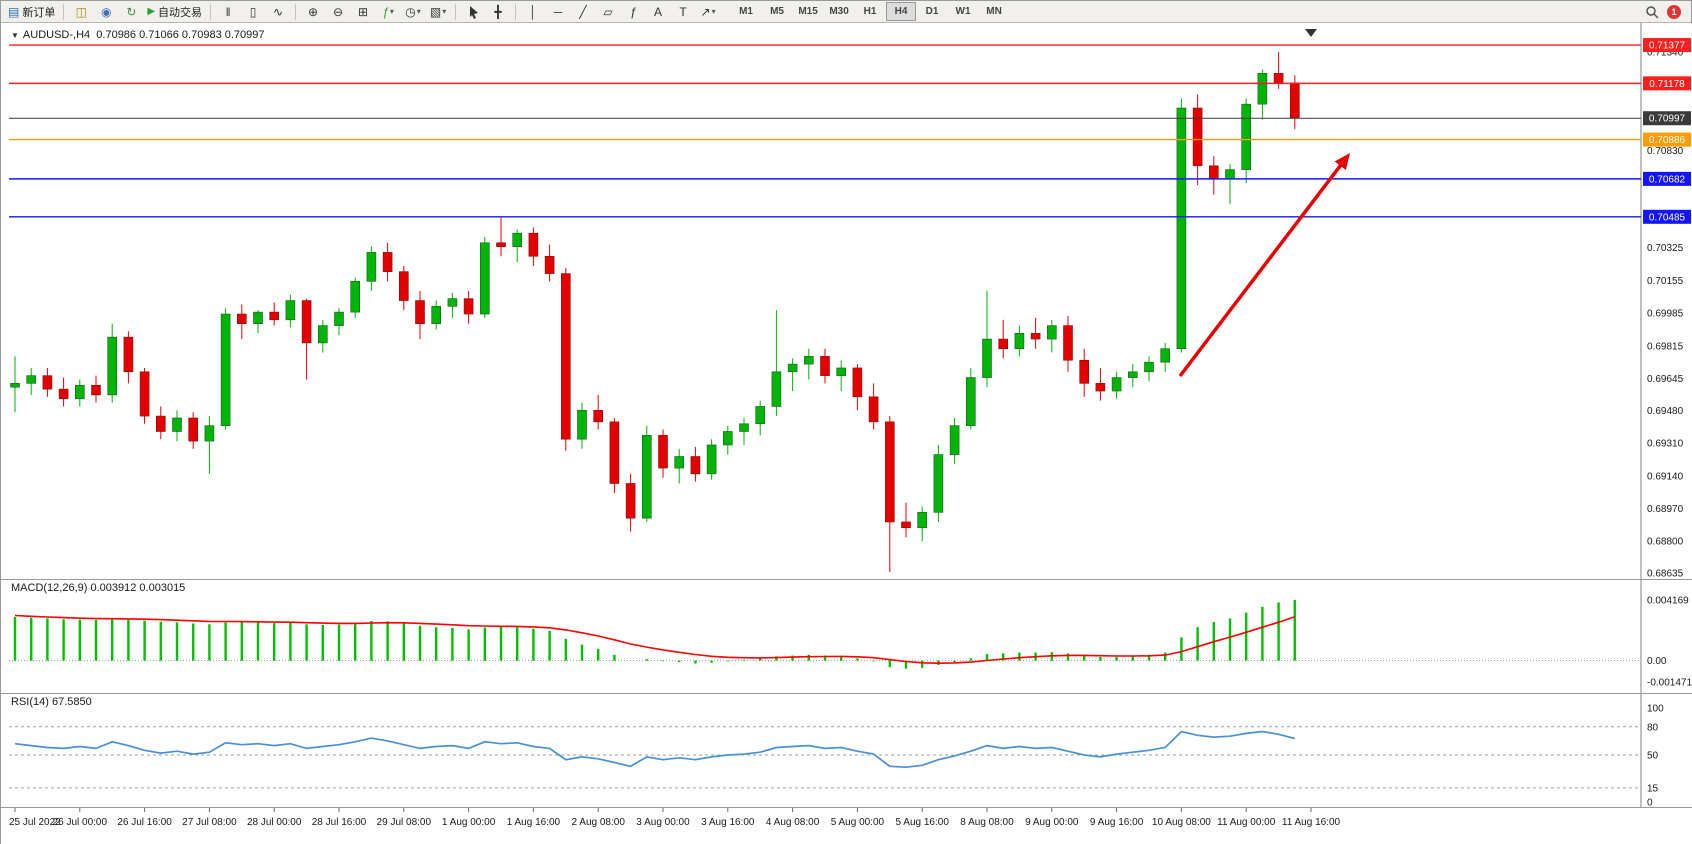  I want to click on macd-indicator-name: MACD(12,26,9), so click(49, 588).